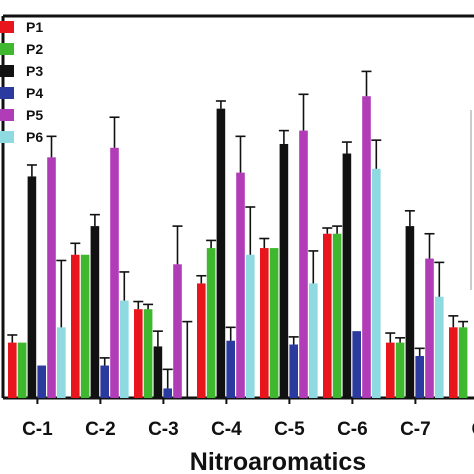 The image size is (474, 474). I want to click on legend: P1 P2 P3 P4 P5 P6, so click(21, 82).